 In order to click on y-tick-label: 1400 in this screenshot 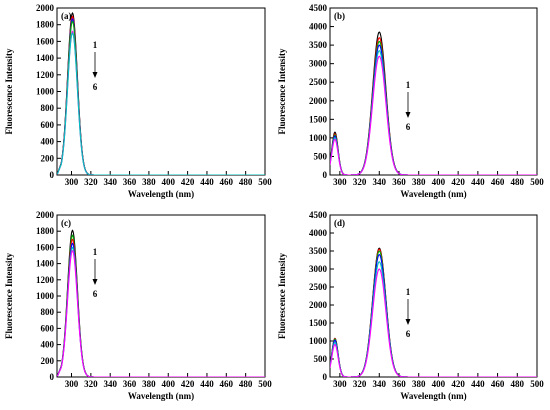, I will do `click(45, 58)`.